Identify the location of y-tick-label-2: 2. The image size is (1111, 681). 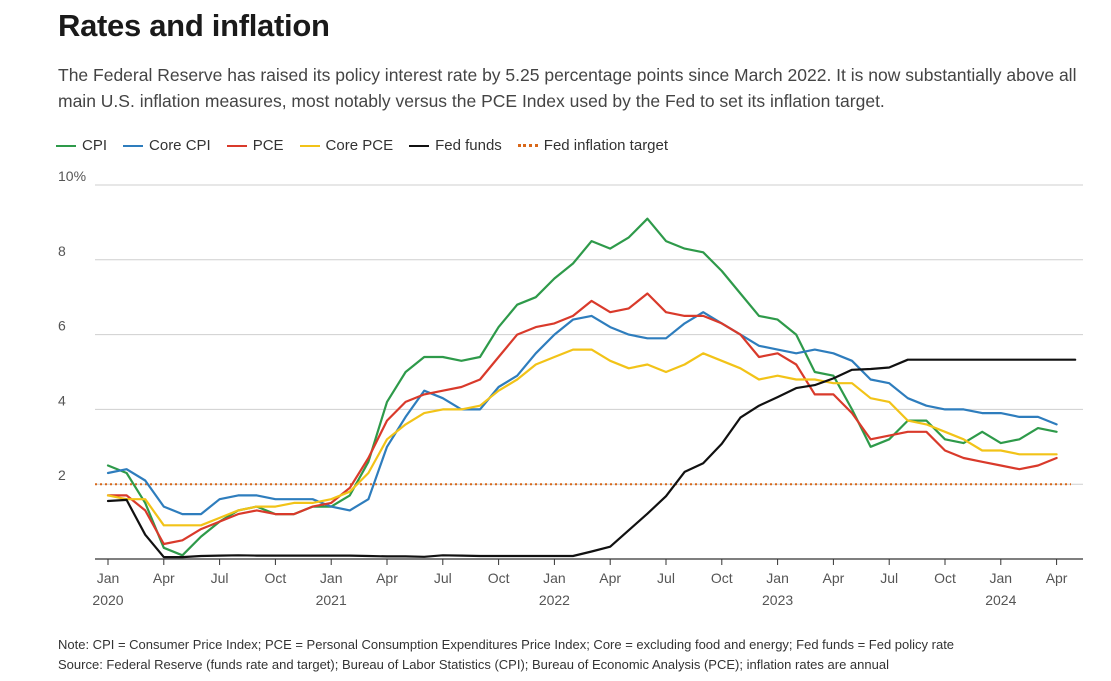
(62, 475).